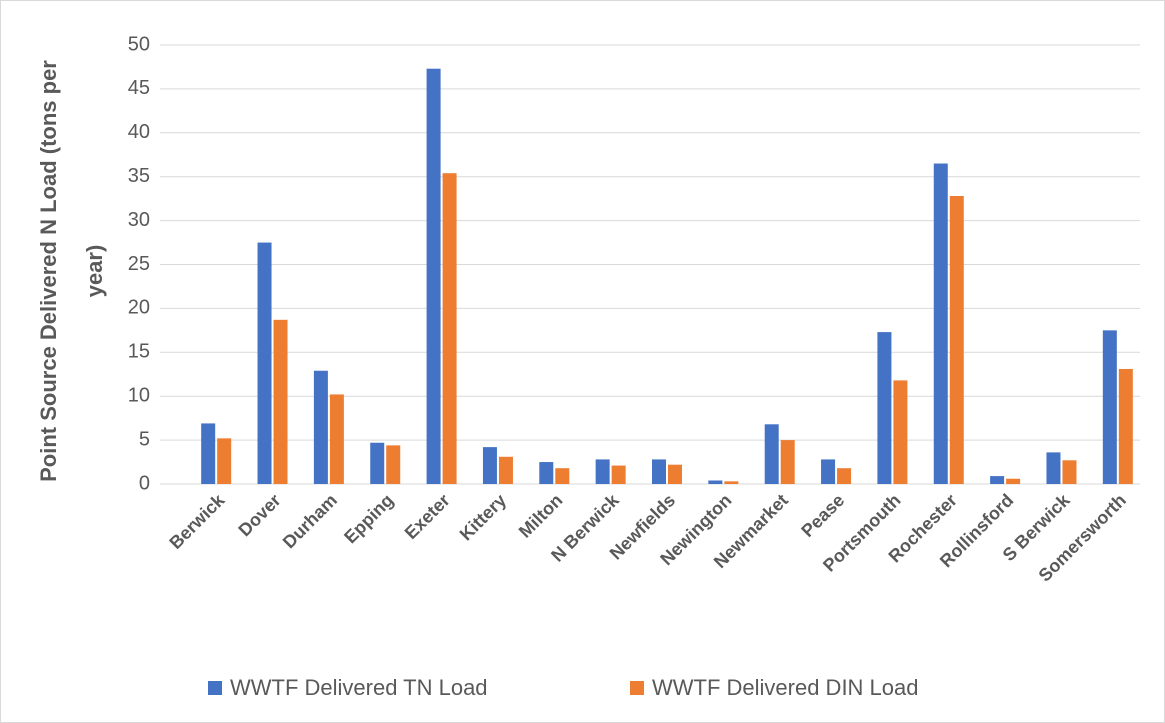  What do you see at coordinates (139, 220) in the screenshot?
I see `y-tick-label: 30` at bounding box center [139, 220].